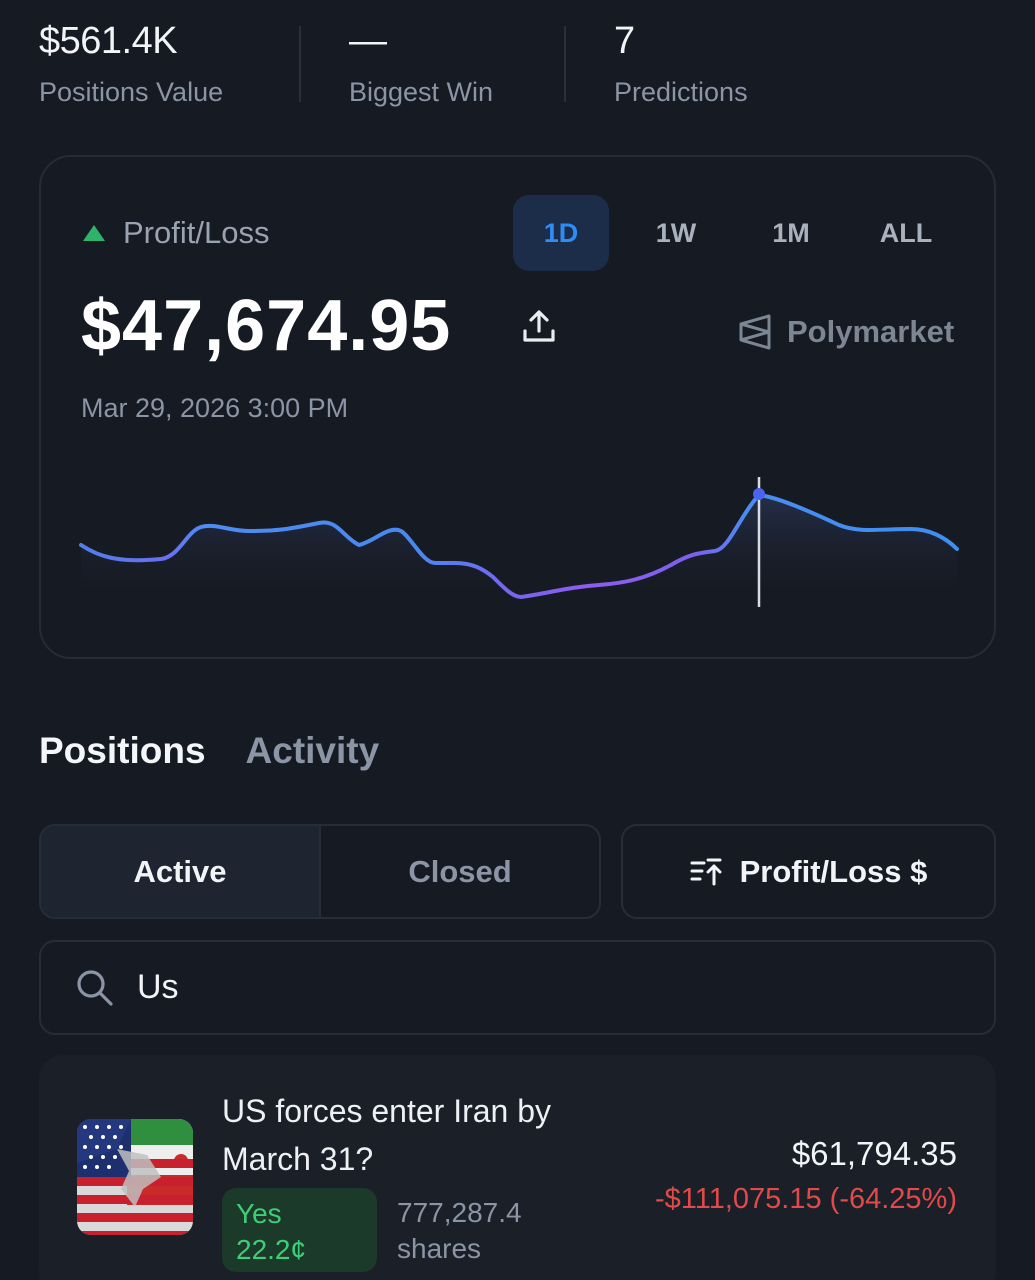 The image size is (1035, 1280). Describe the element at coordinates (676, 233) in the screenshot. I see `range-1w: 1W` at that location.